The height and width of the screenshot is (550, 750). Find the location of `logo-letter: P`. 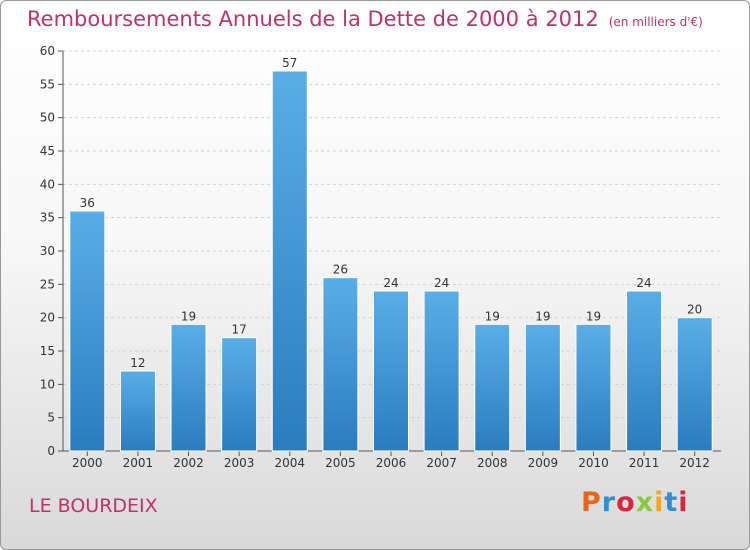

logo-letter: P is located at coordinates (591, 502).